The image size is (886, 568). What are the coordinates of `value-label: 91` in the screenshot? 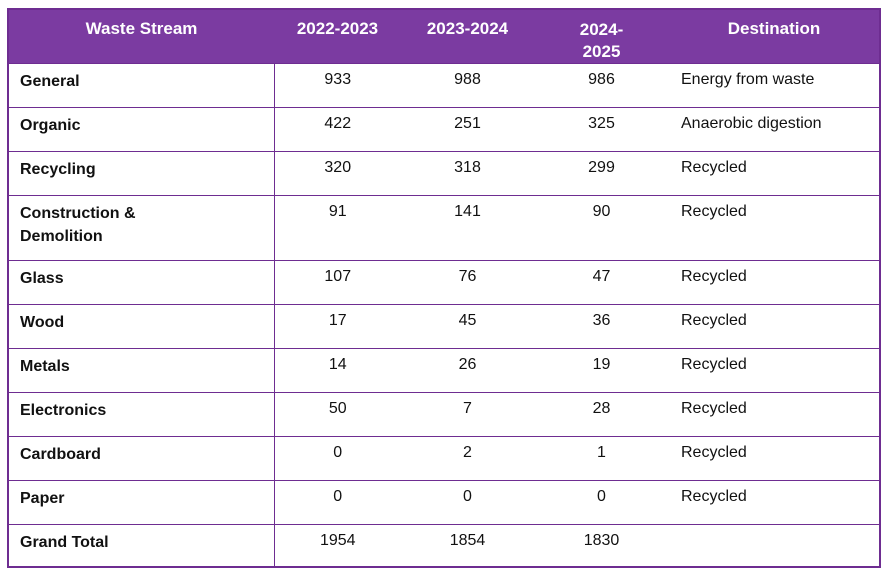 It's located at (337, 212).